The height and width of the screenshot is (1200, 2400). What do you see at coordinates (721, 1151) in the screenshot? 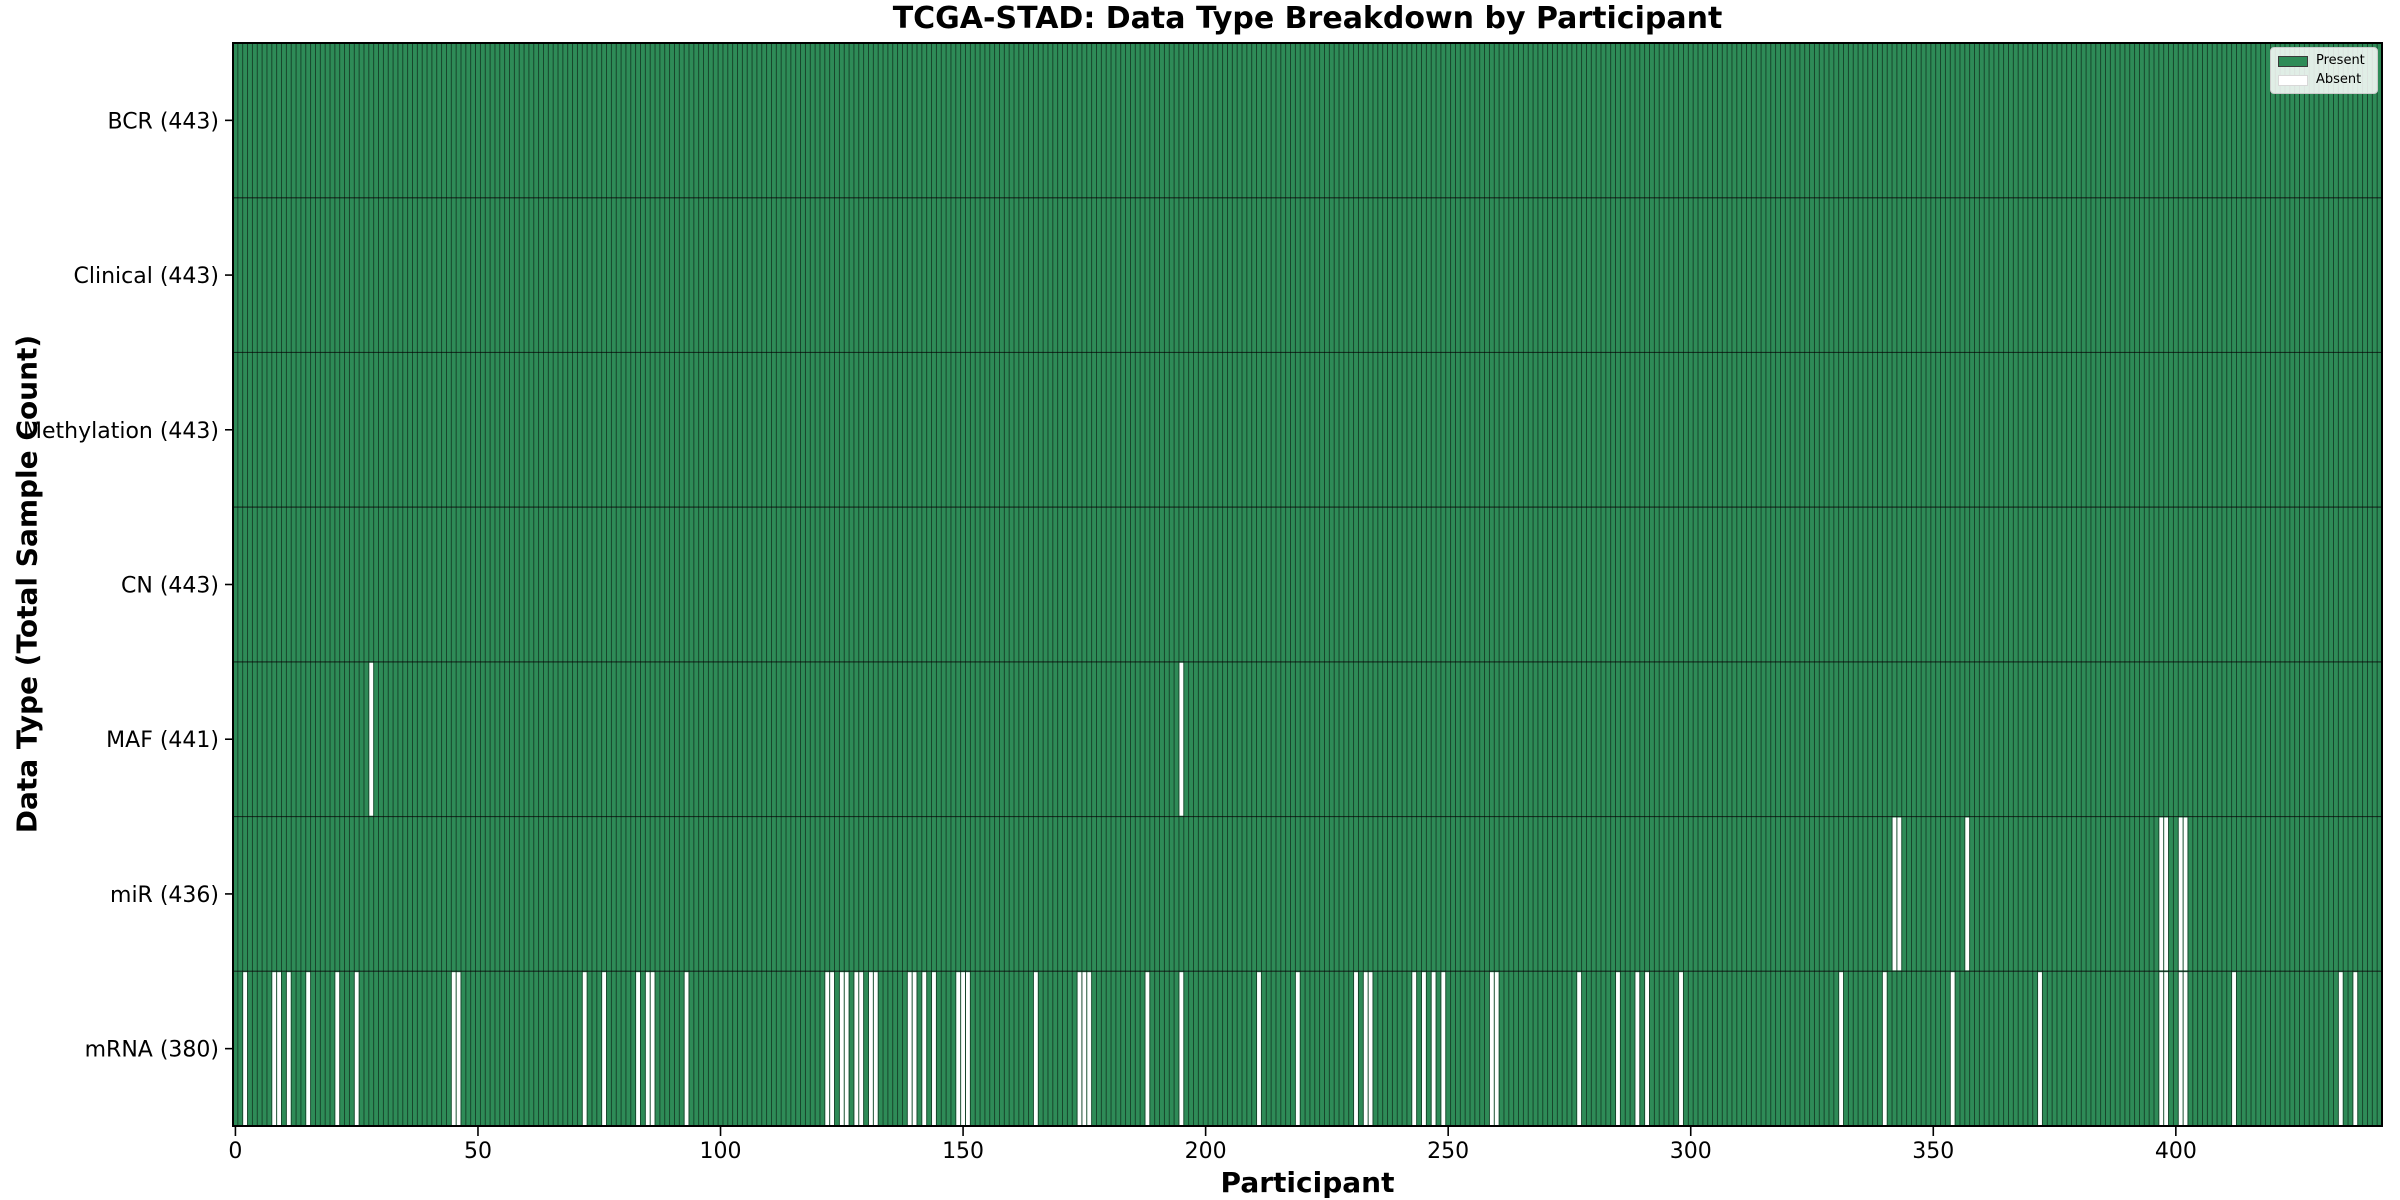
I see `x-tick-label: 100` at bounding box center [721, 1151].